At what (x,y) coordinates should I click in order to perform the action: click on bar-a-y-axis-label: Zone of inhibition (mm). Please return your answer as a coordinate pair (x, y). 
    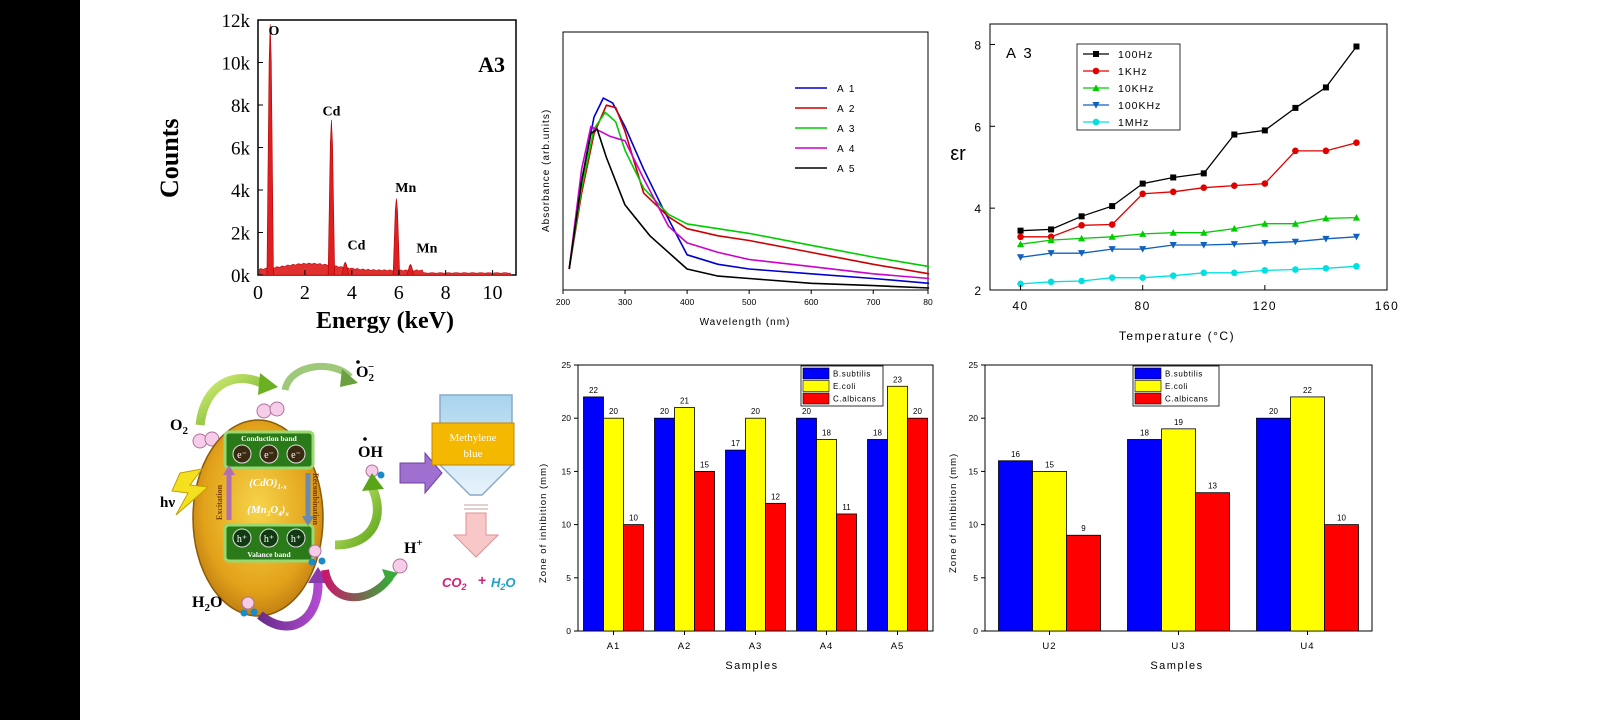
    Looking at the image, I should click on (543, 523).